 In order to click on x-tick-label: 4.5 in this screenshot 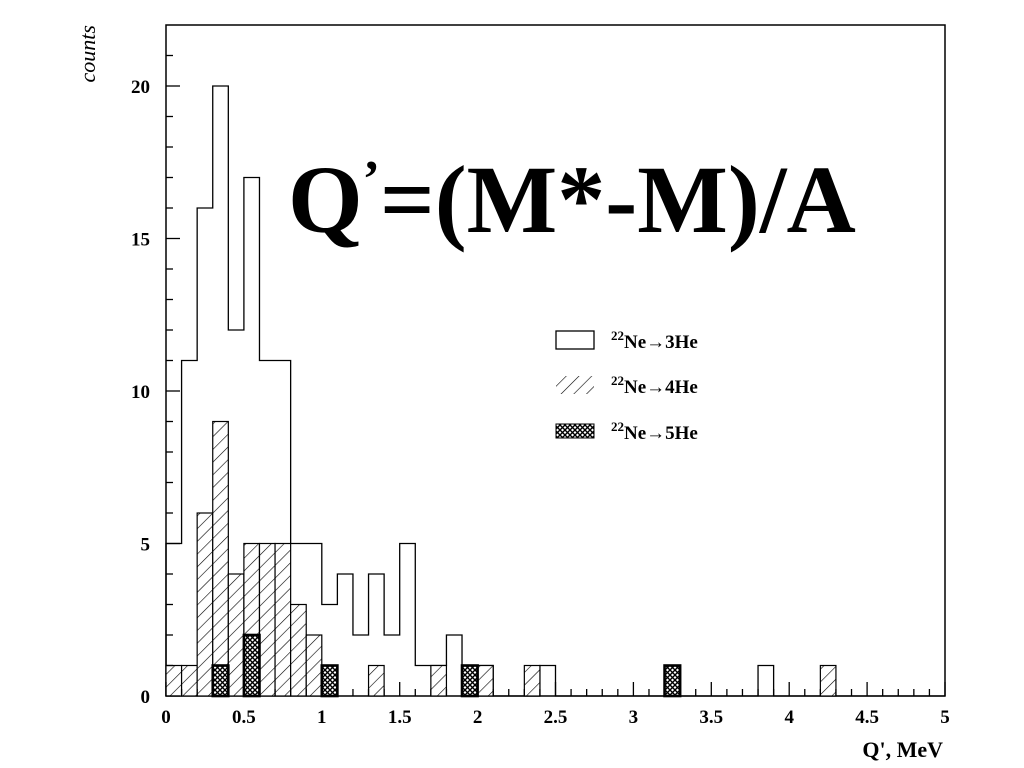, I will do `click(867, 717)`.